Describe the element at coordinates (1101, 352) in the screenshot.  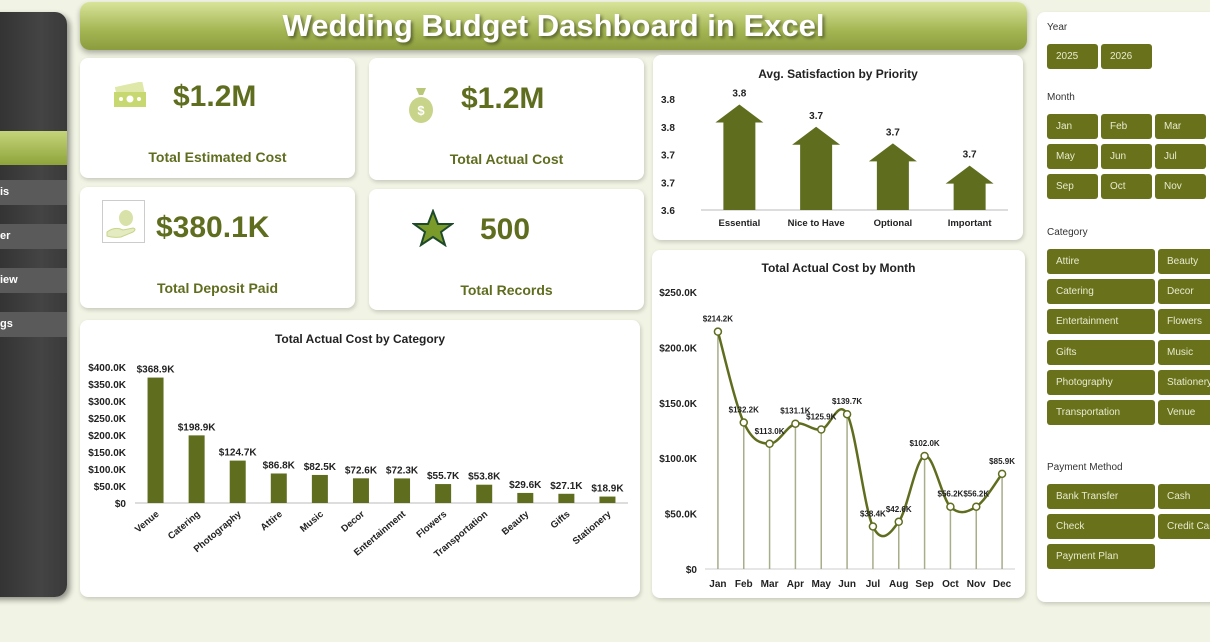
I see `slicer-option-category: Gifts` at that location.